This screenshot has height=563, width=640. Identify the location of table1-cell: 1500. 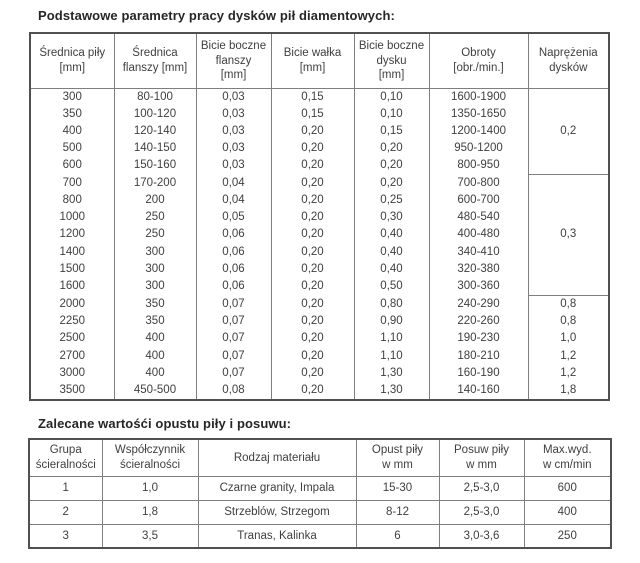
(72, 269).